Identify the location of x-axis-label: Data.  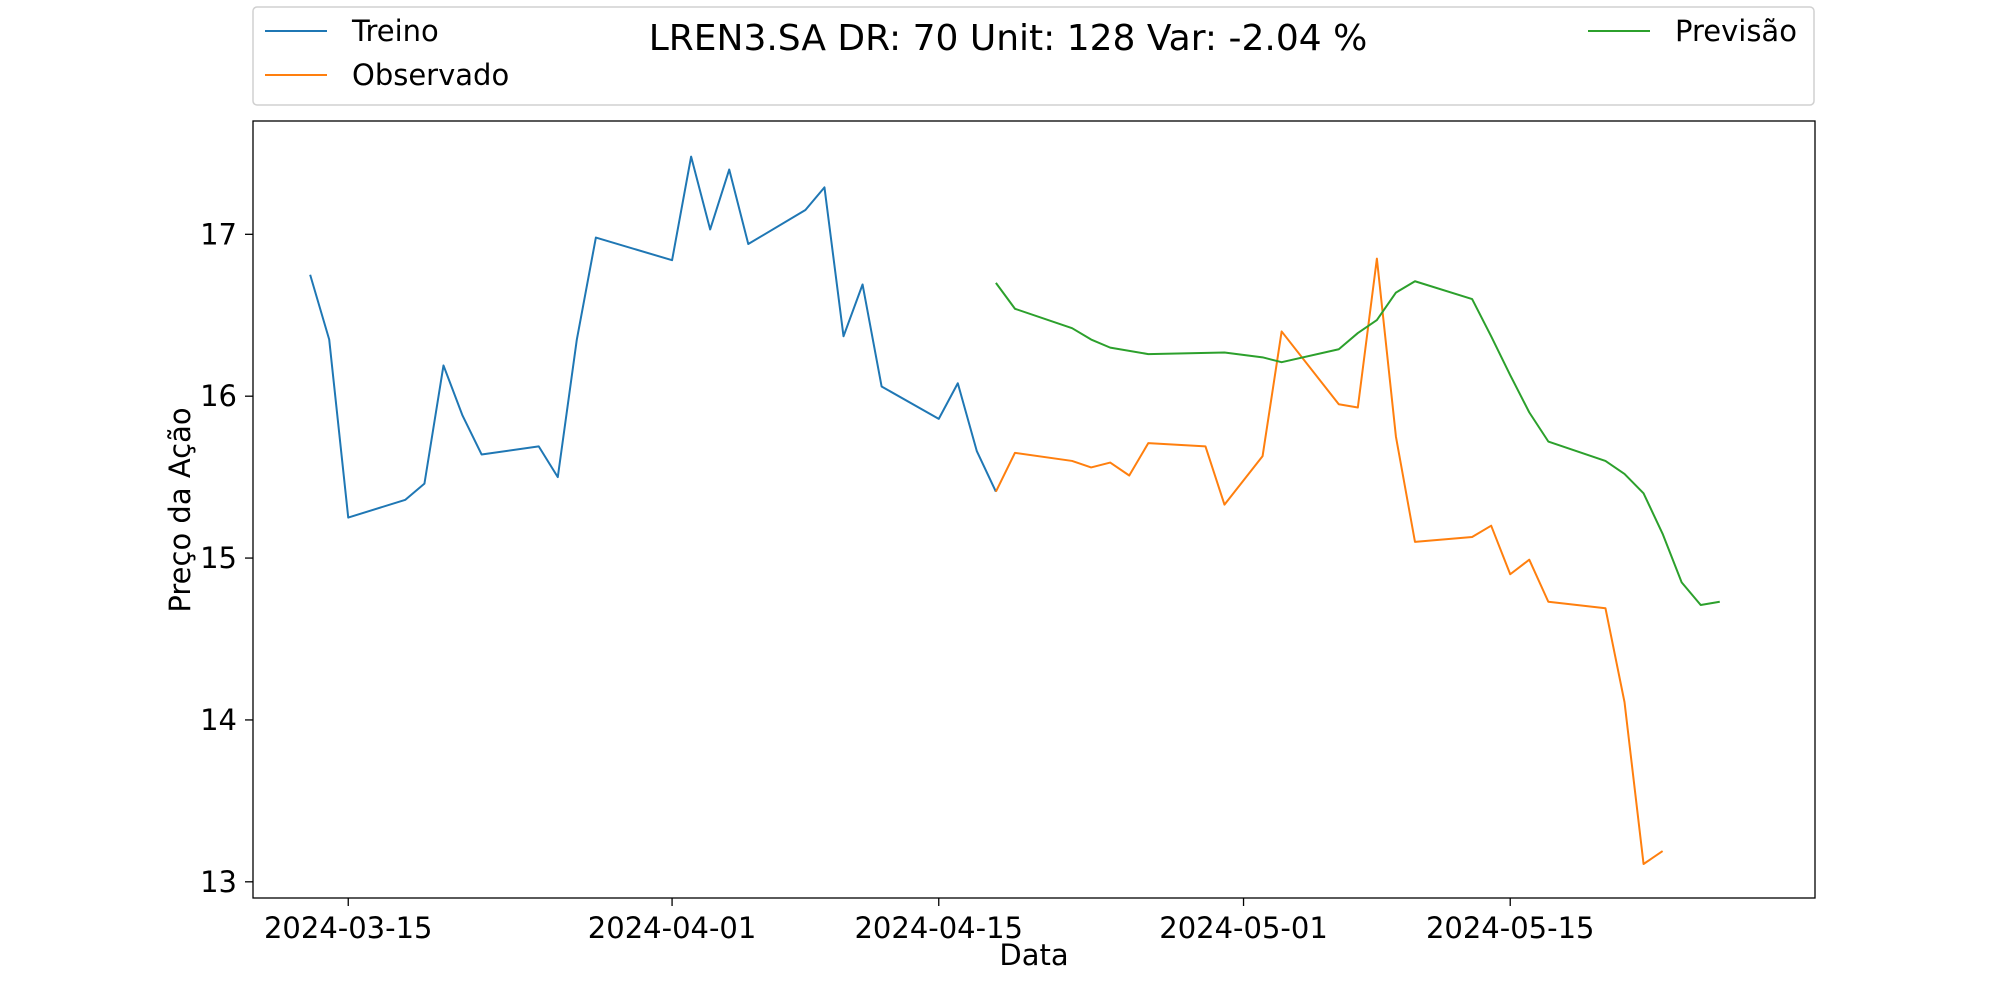
(1033, 955).